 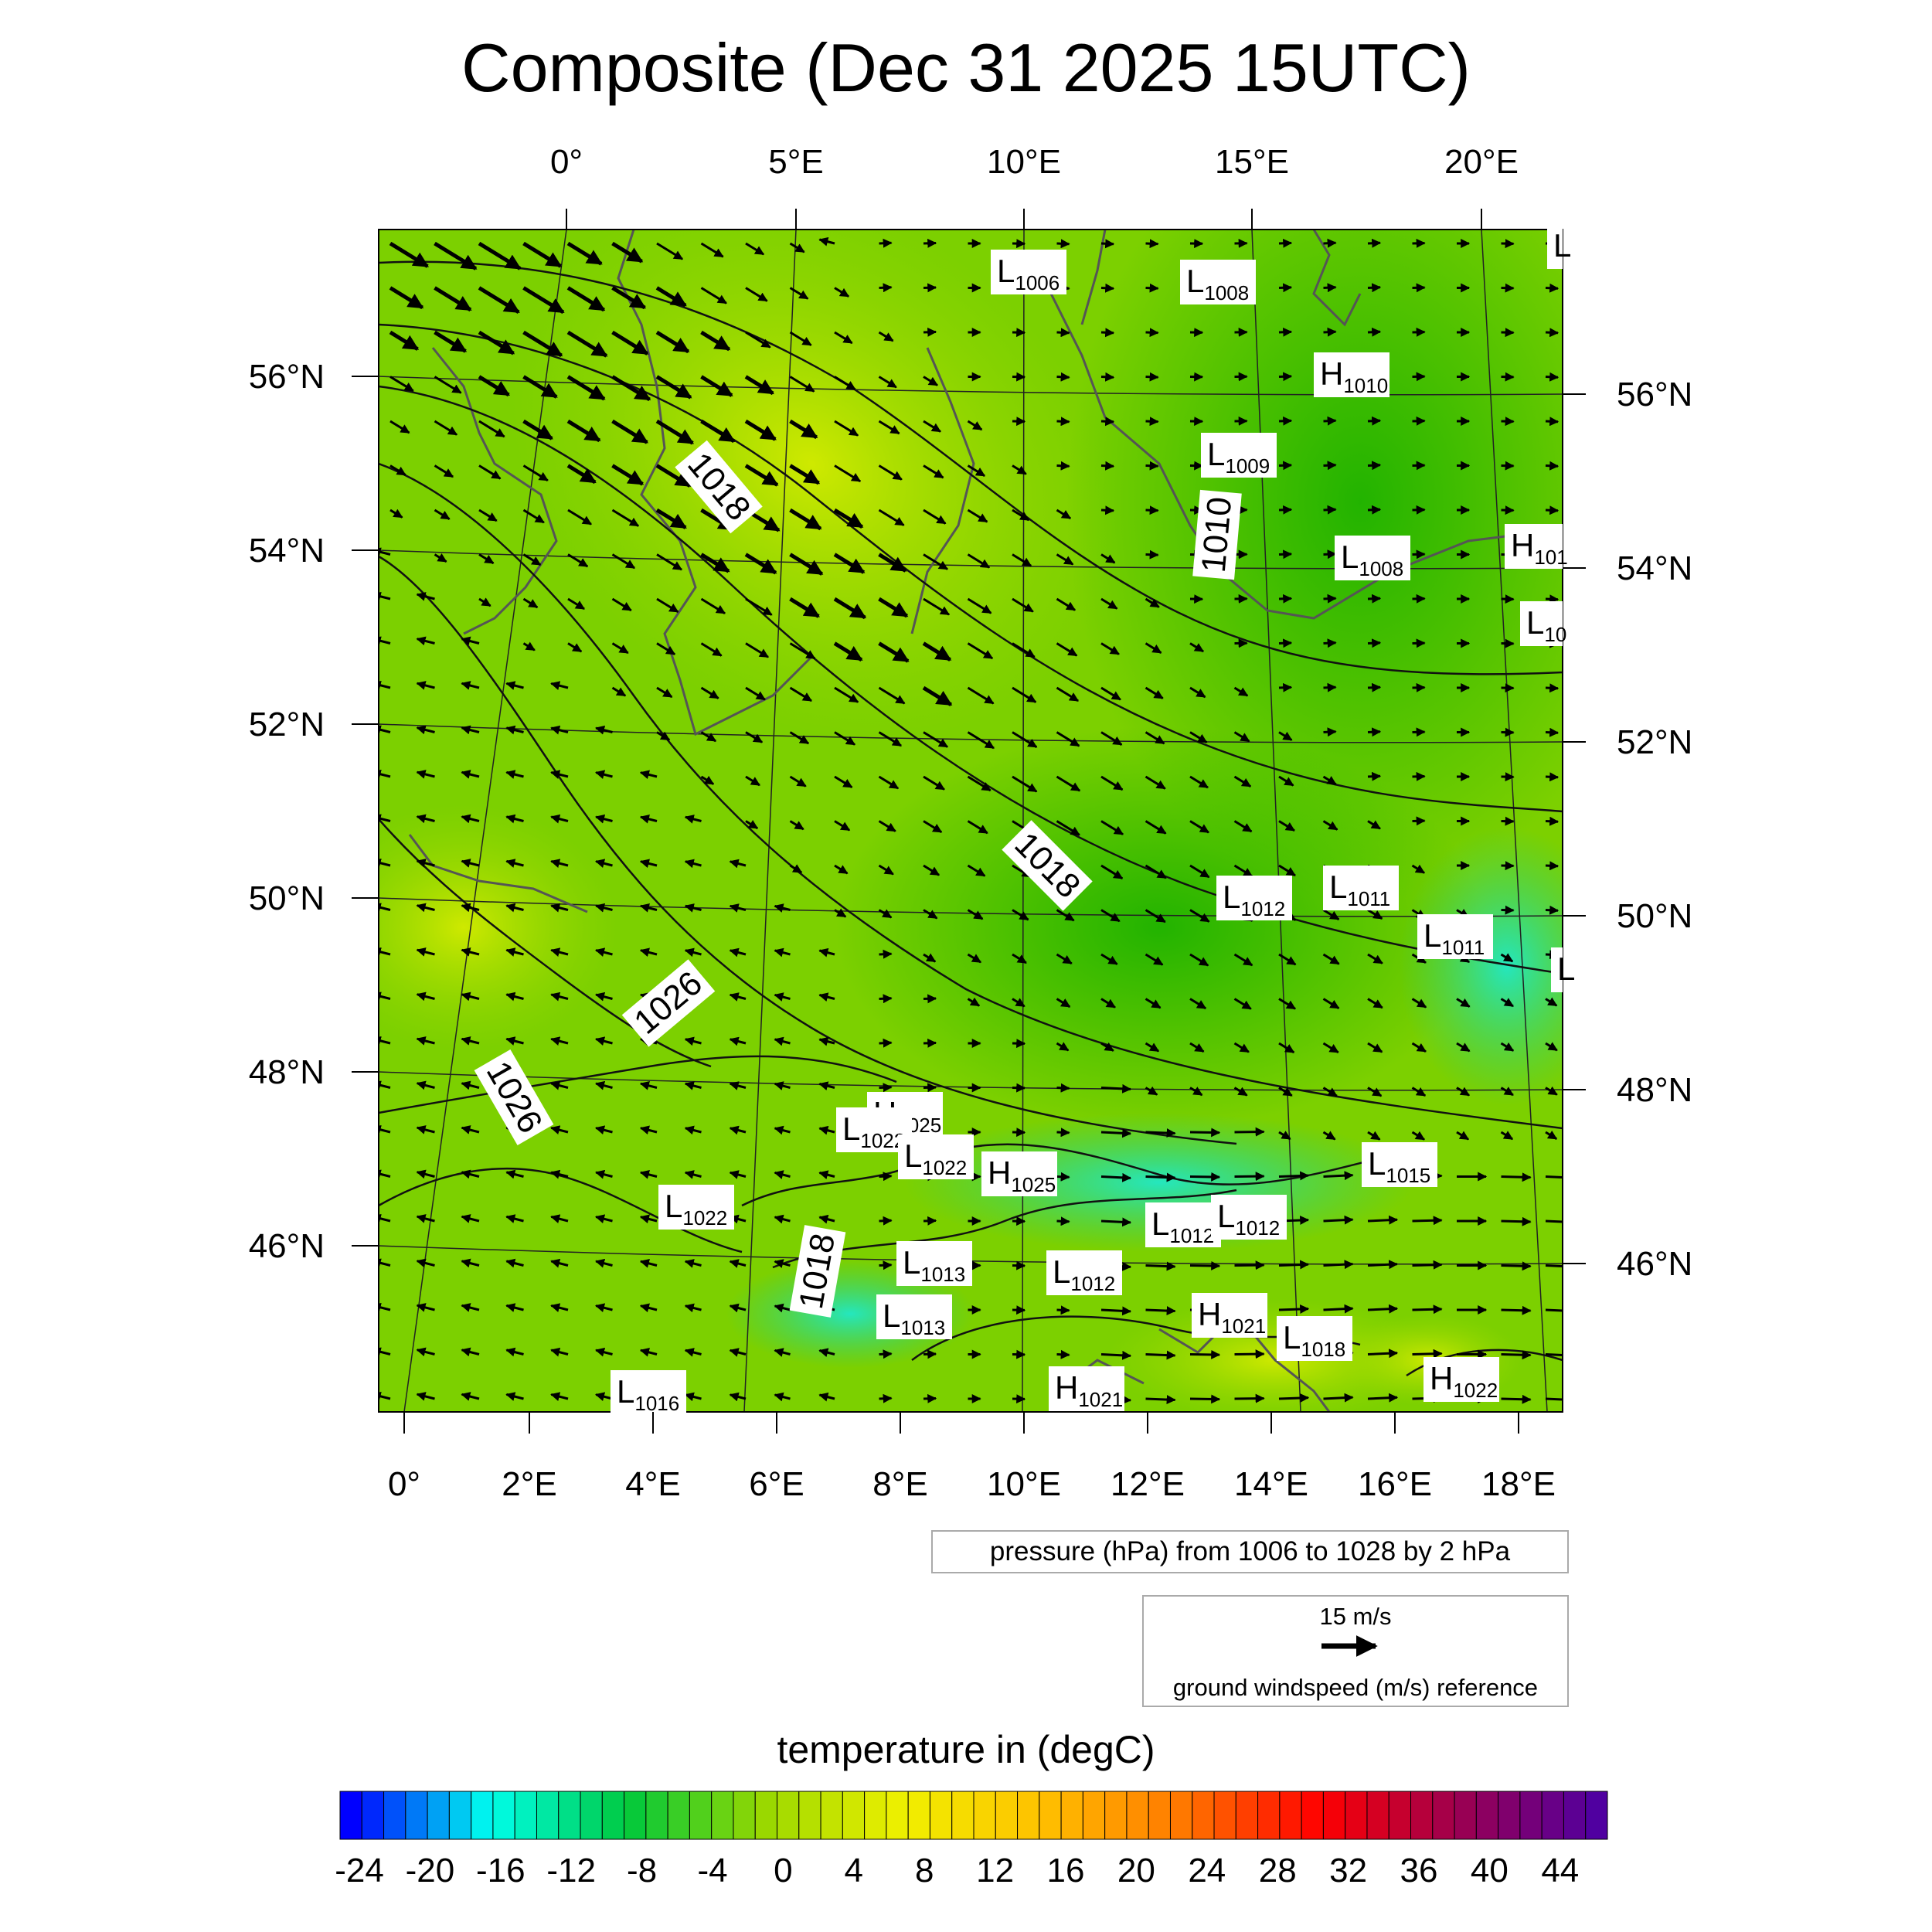 What do you see at coordinates (1655, 395) in the screenshot?
I see `lat-label: 56°N` at bounding box center [1655, 395].